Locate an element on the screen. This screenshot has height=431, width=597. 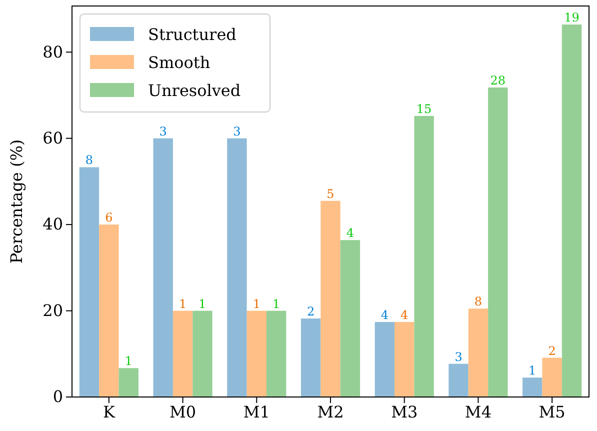
y-tick-label: 80 is located at coordinates (52, 52).